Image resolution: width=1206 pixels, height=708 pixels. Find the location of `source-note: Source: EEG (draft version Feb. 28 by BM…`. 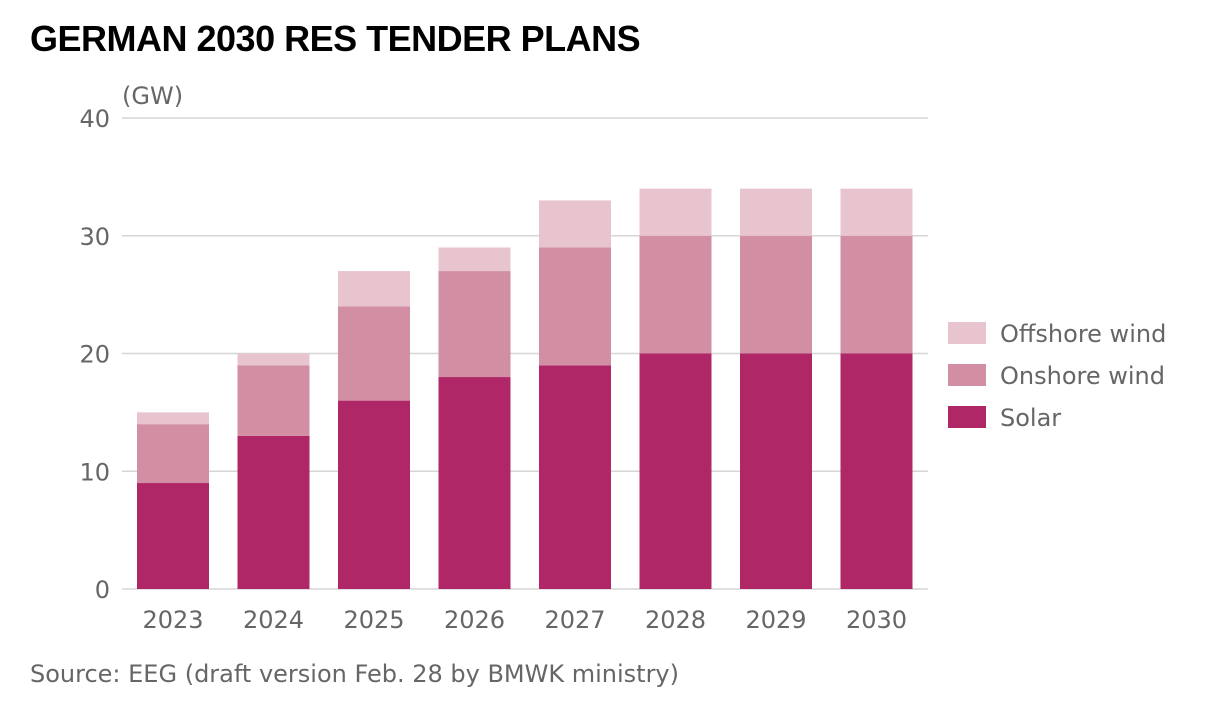

source-note: Source: EEG (draft version Feb. 28 by BM… is located at coordinates (354, 674).